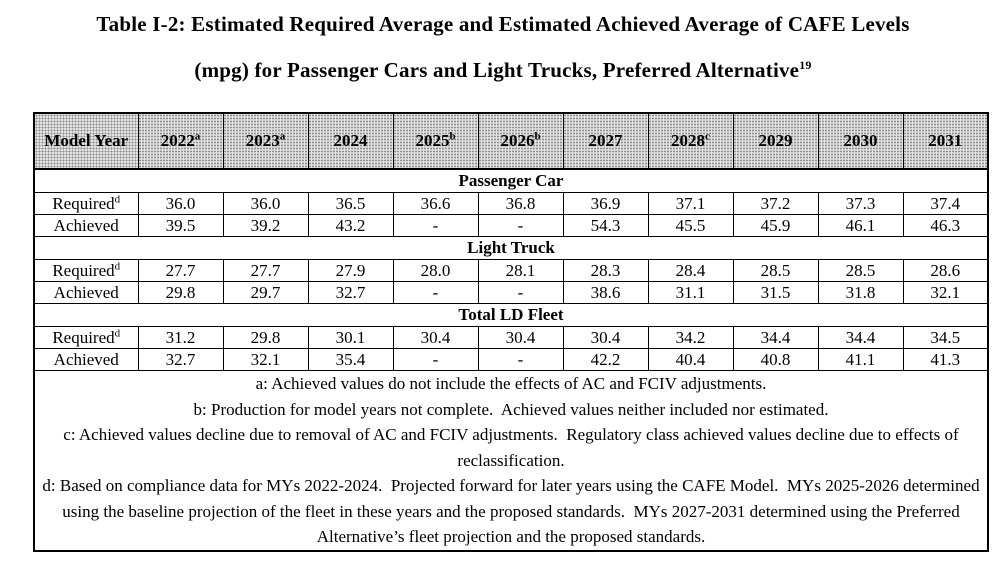  Describe the element at coordinates (180, 337) in the screenshot. I see `data-cell: 31.2` at that location.